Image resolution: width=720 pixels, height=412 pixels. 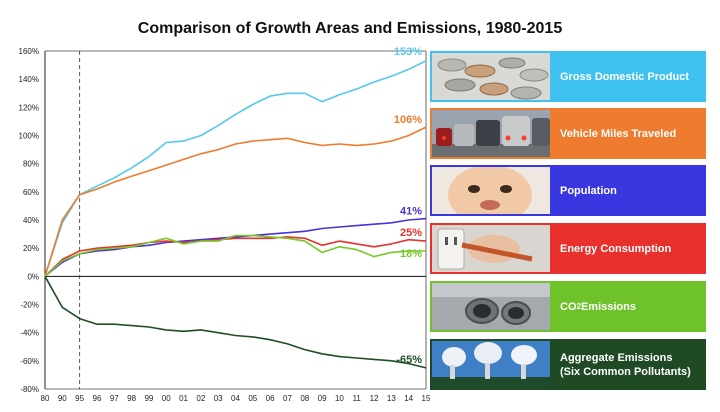 I want to click on y-tick-label: -20%, so click(x=29, y=305).